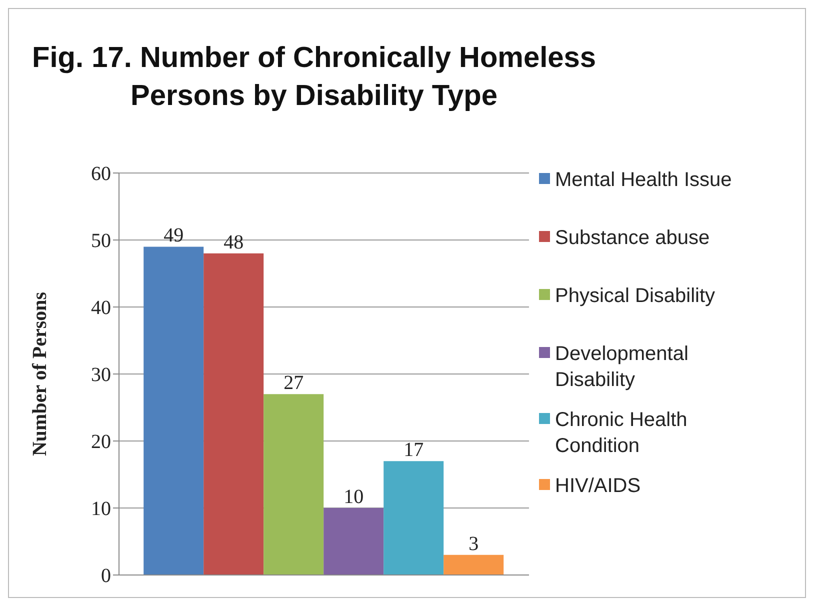 The image size is (814, 606). What do you see at coordinates (101, 308) in the screenshot?
I see `y-tick-label: 40` at bounding box center [101, 308].